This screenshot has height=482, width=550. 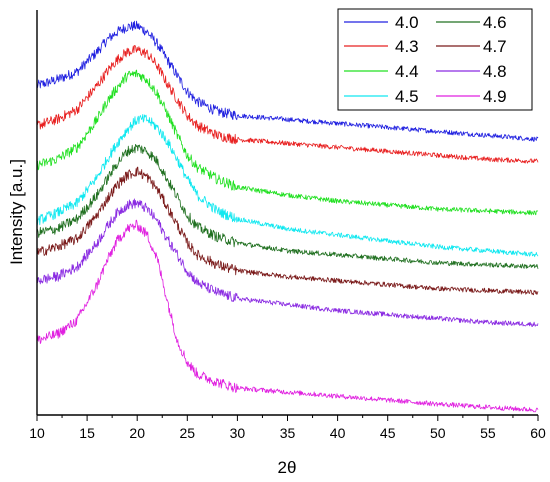 What do you see at coordinates (287, 467) in the screenshot?
I see `x-axis-title: 2θ` at bounding box center [287, 467].